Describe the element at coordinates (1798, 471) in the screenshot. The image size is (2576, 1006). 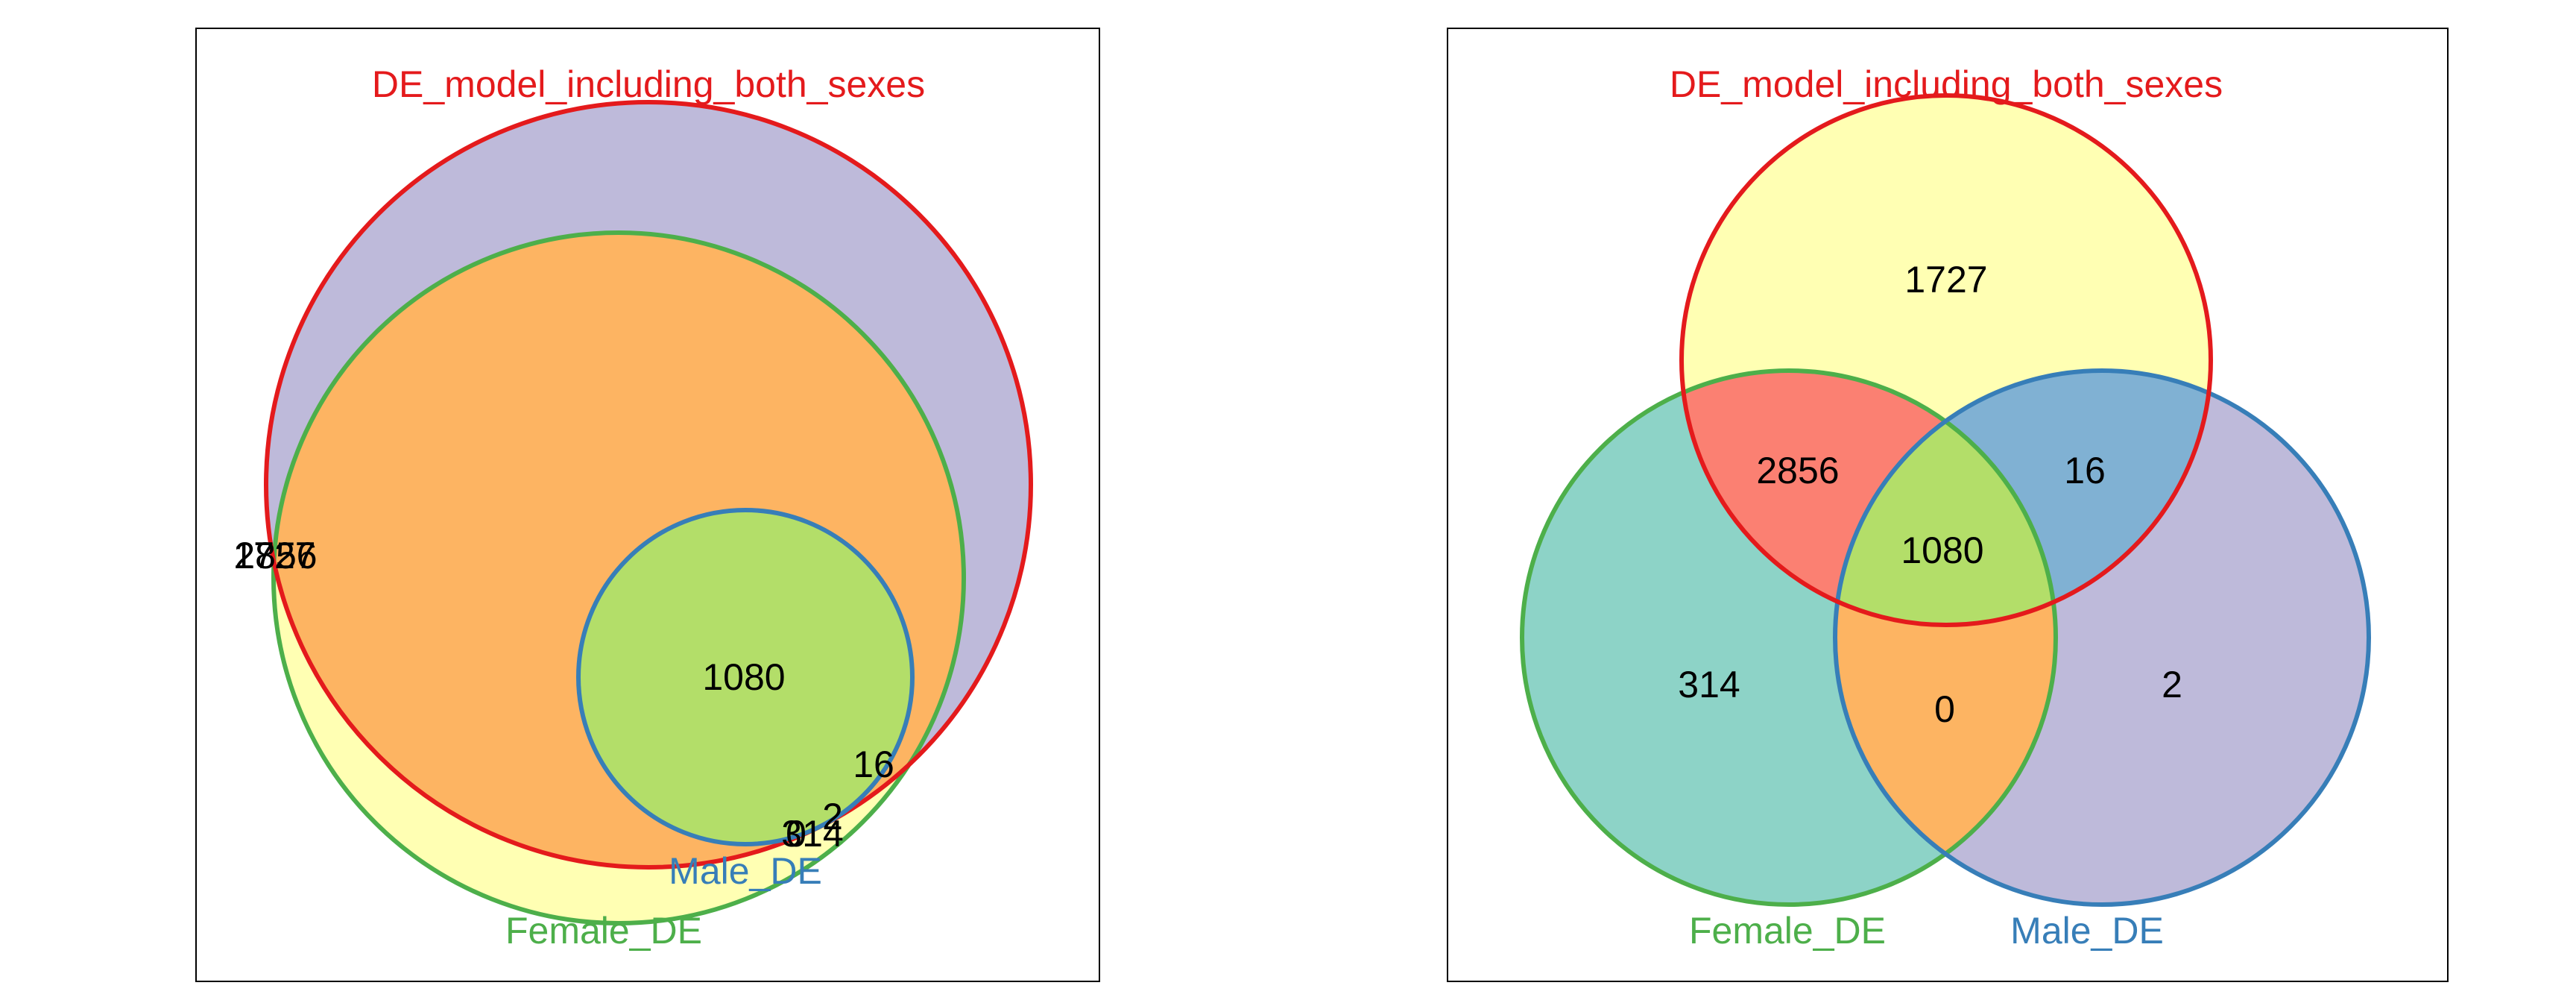
I see `right-count-model-female: 2856` at that location.